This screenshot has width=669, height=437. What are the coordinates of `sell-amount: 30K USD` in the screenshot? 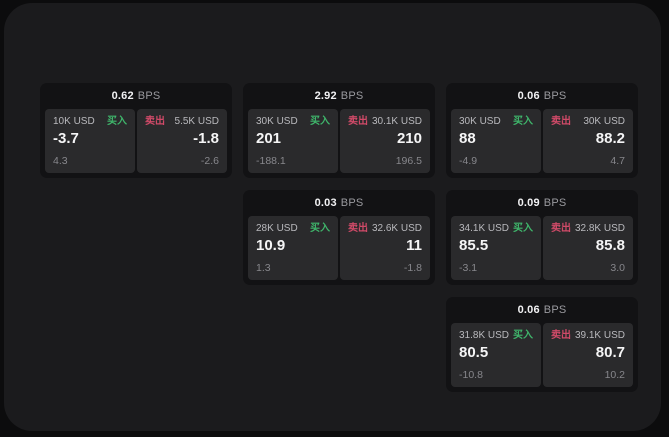 It's located at (604, 121).